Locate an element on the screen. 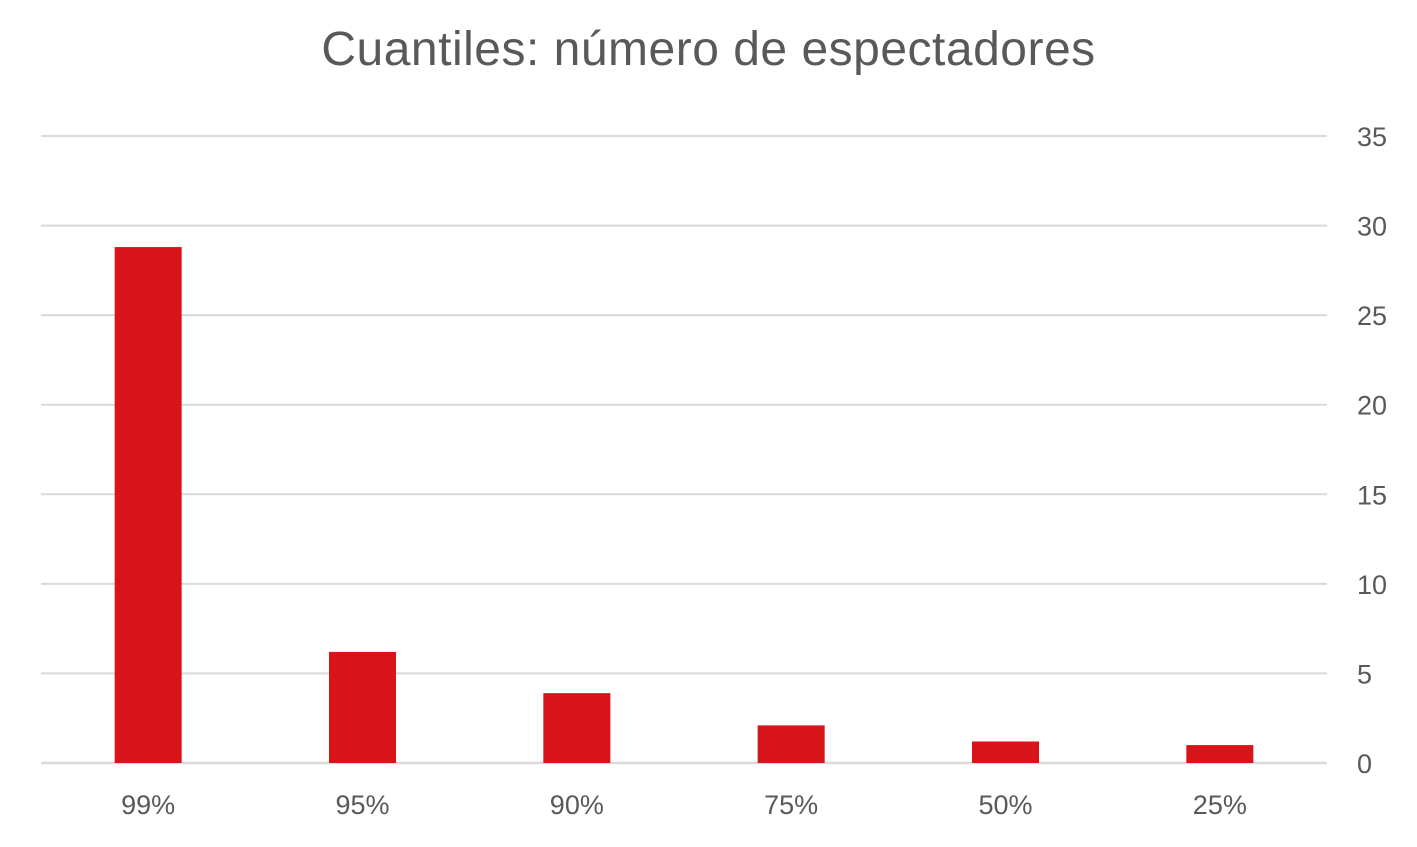  x-tick-label: 99% is located at coordinates (148, 805).